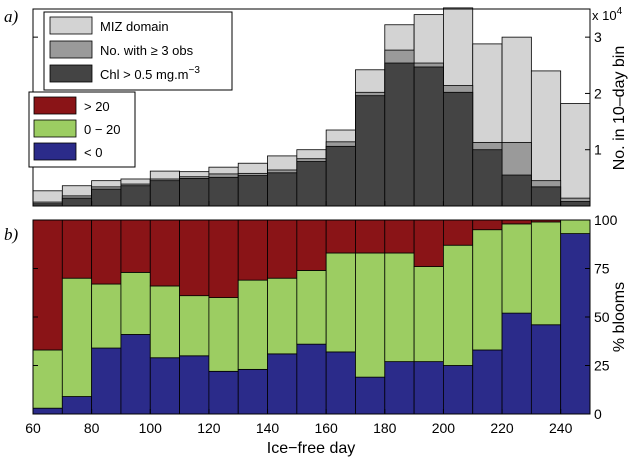 The image size is (635, 458). What do you see at coordinates (598, 93) in the screenshot?
I see `ytick-label-a-1: 2` at bounding box center [598, 93].